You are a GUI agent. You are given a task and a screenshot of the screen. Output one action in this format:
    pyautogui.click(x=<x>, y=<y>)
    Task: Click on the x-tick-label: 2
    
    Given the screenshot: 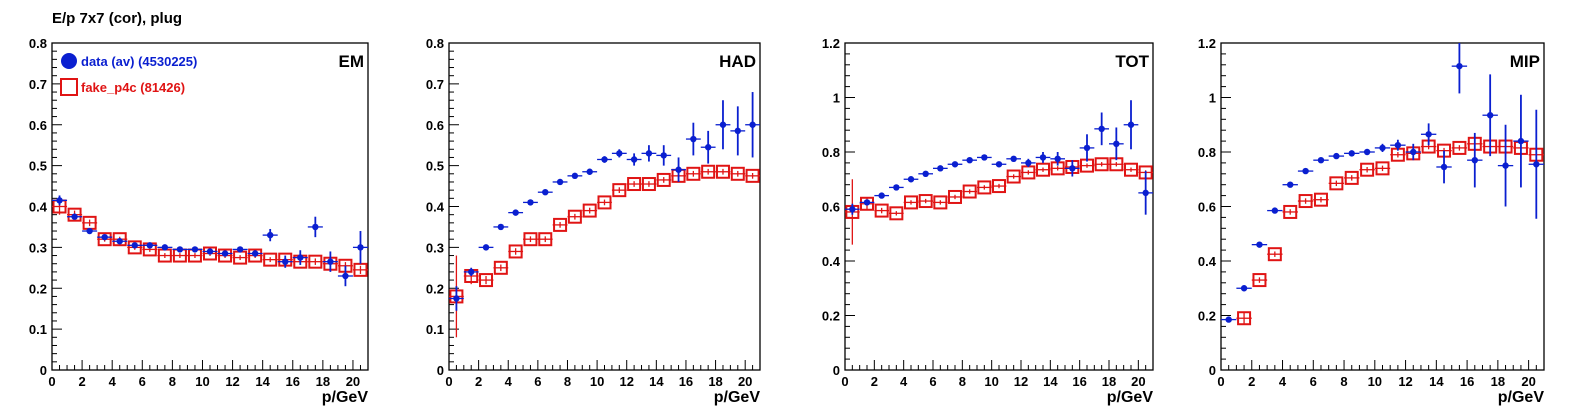 What is the action you would take?
    pyautogui.click(x=478, y=381)
    